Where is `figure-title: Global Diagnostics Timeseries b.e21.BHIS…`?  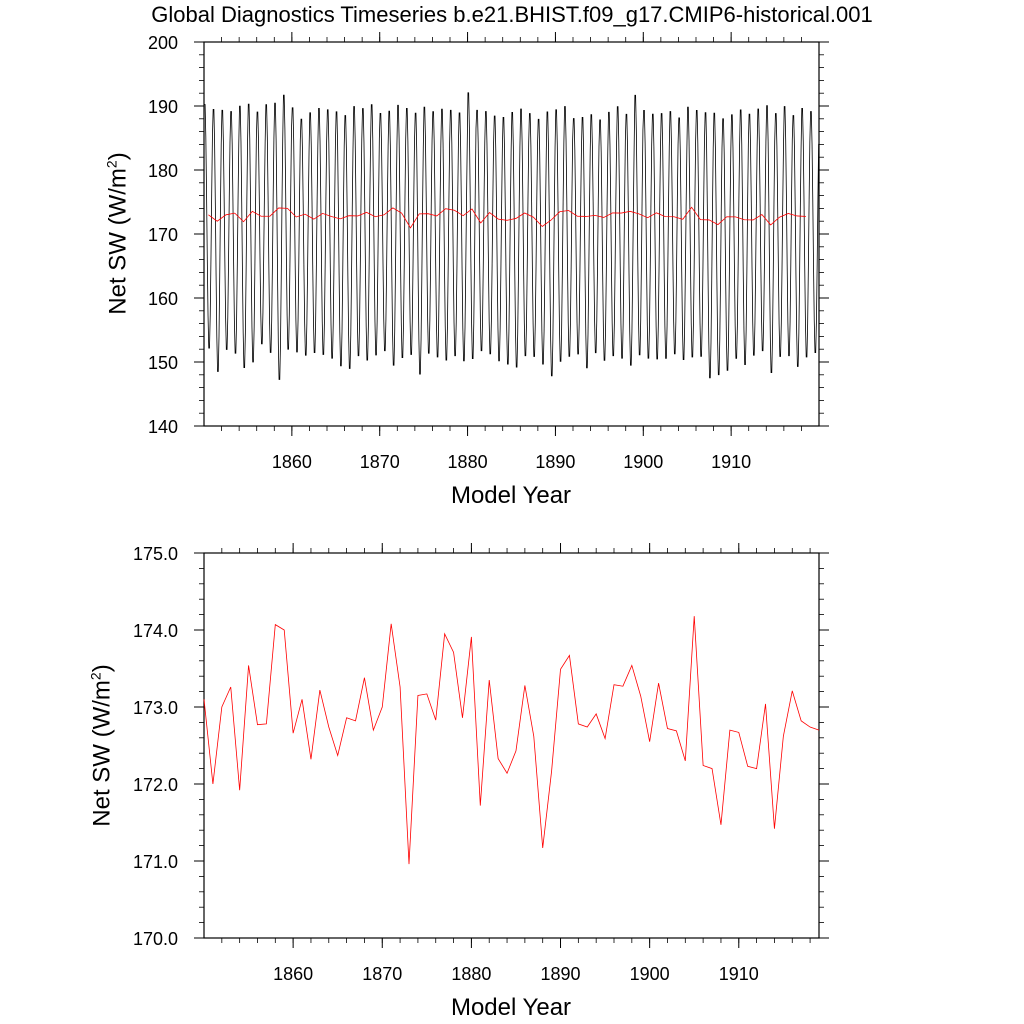
figure-title: Global Diagnostics Timeseries b.e21.BHIS… is located at coordinates (512, 14).